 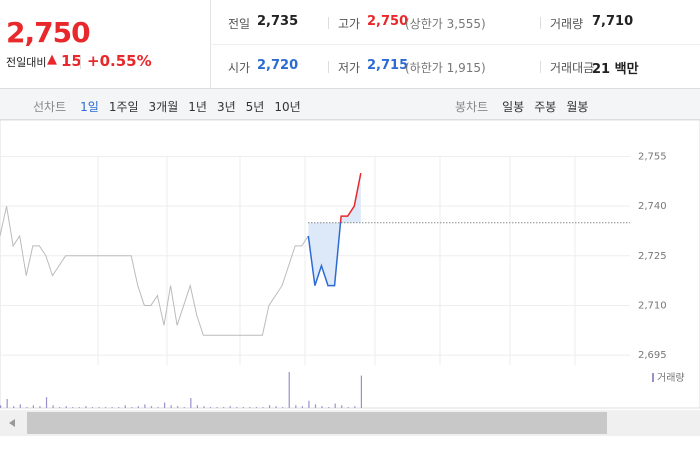 I want to click on below-close-fill, so click(x=334, y=229).